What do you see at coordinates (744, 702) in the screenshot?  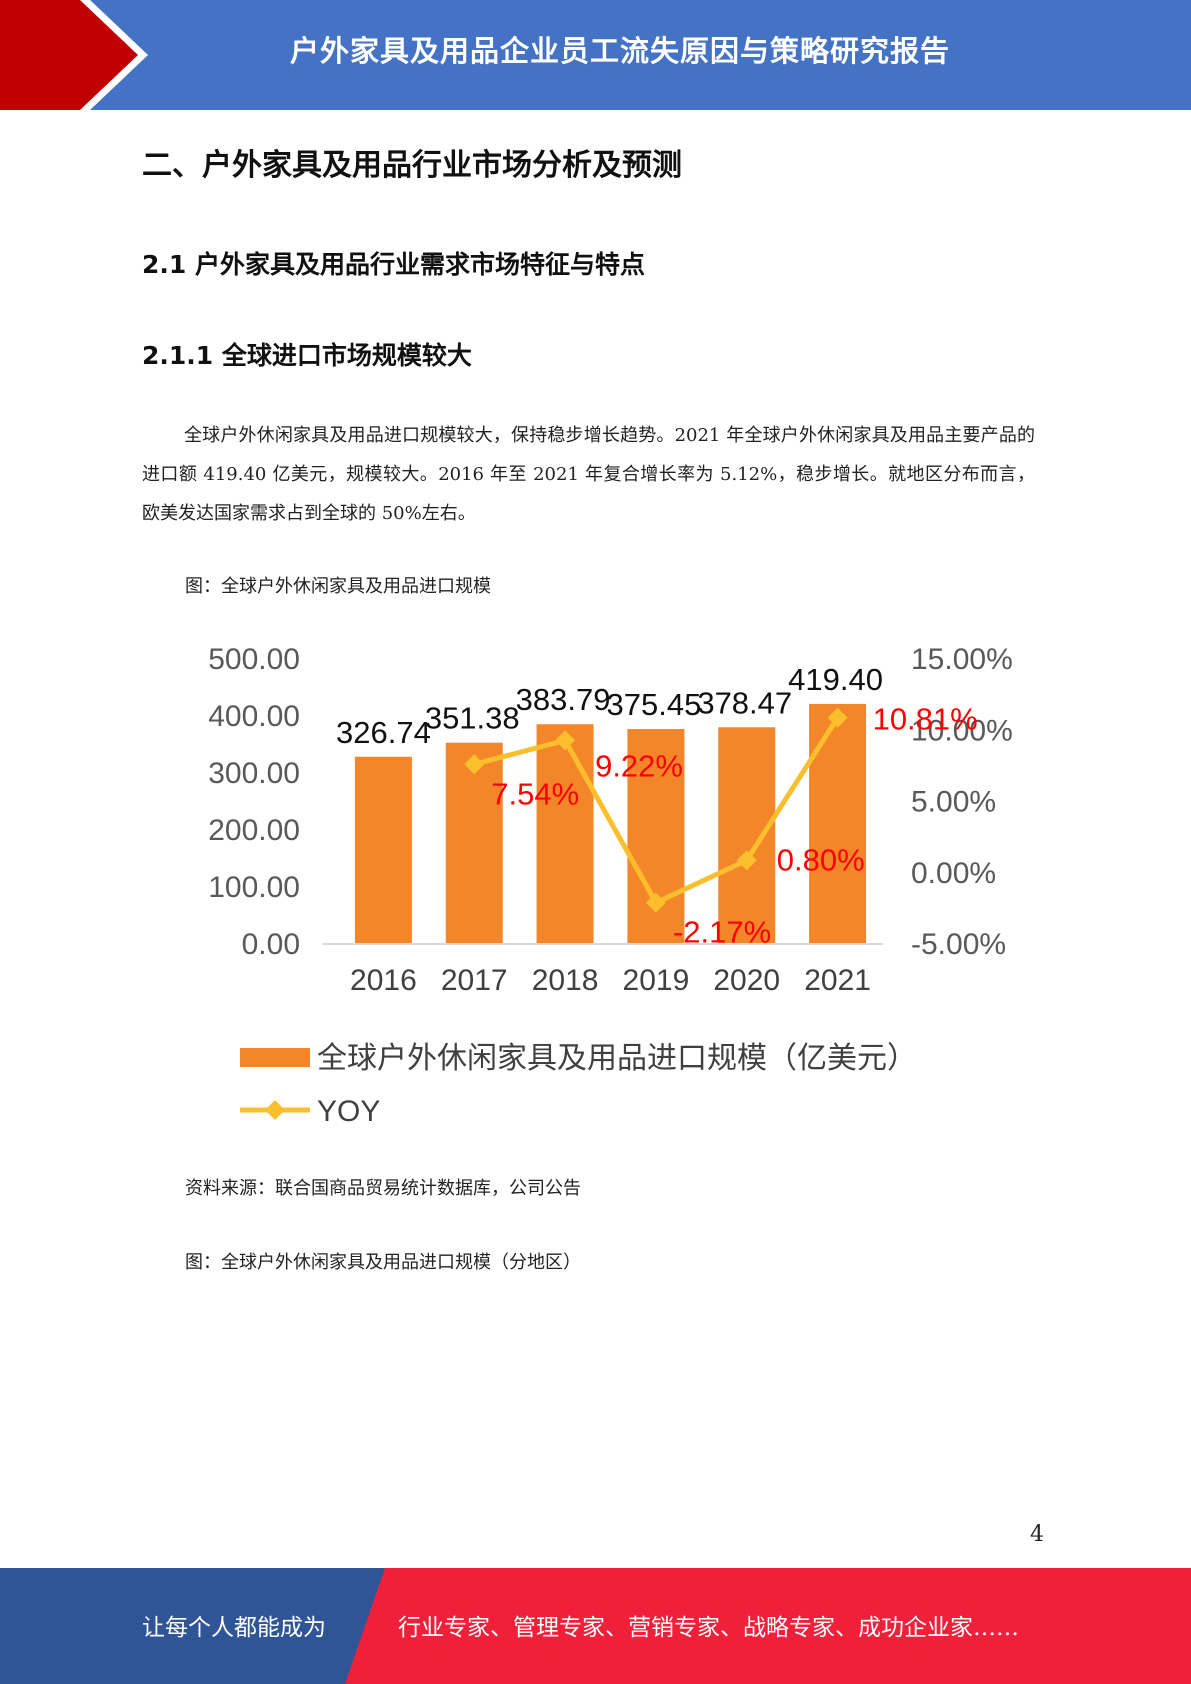 I see `bar-data-label: 378.47` at bounding box center [744, 702].